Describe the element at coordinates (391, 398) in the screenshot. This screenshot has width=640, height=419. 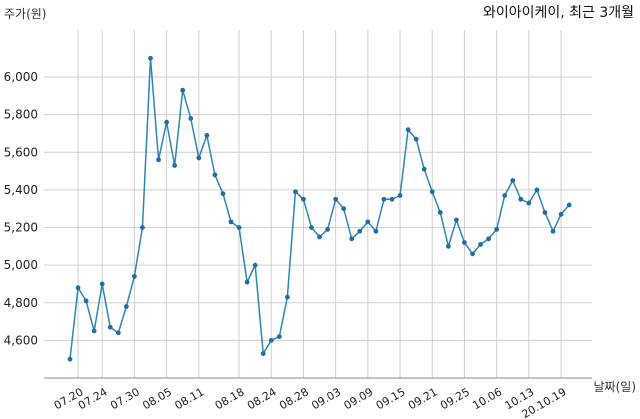
I see `x-tick-label: 09.15` at that location.